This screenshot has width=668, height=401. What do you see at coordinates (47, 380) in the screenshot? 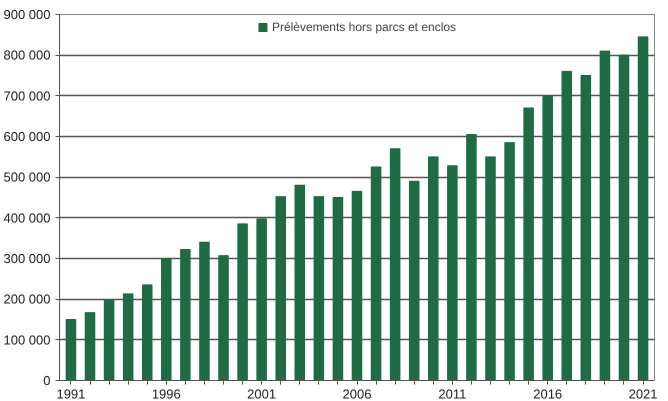
I see `y-tick-label: 0` at bounding box center [47, 380].